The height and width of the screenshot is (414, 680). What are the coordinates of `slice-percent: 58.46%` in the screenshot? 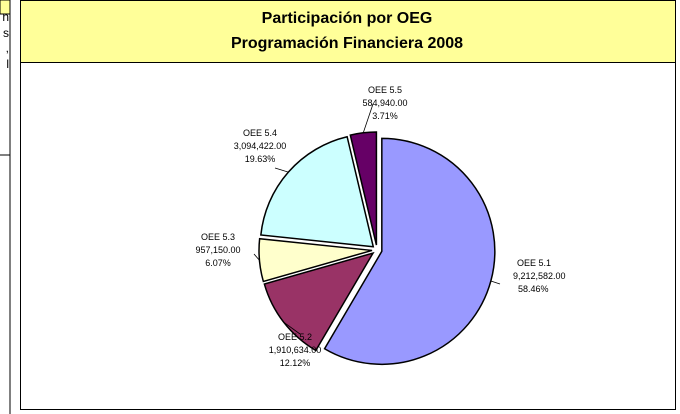 It's located at (533, 289).